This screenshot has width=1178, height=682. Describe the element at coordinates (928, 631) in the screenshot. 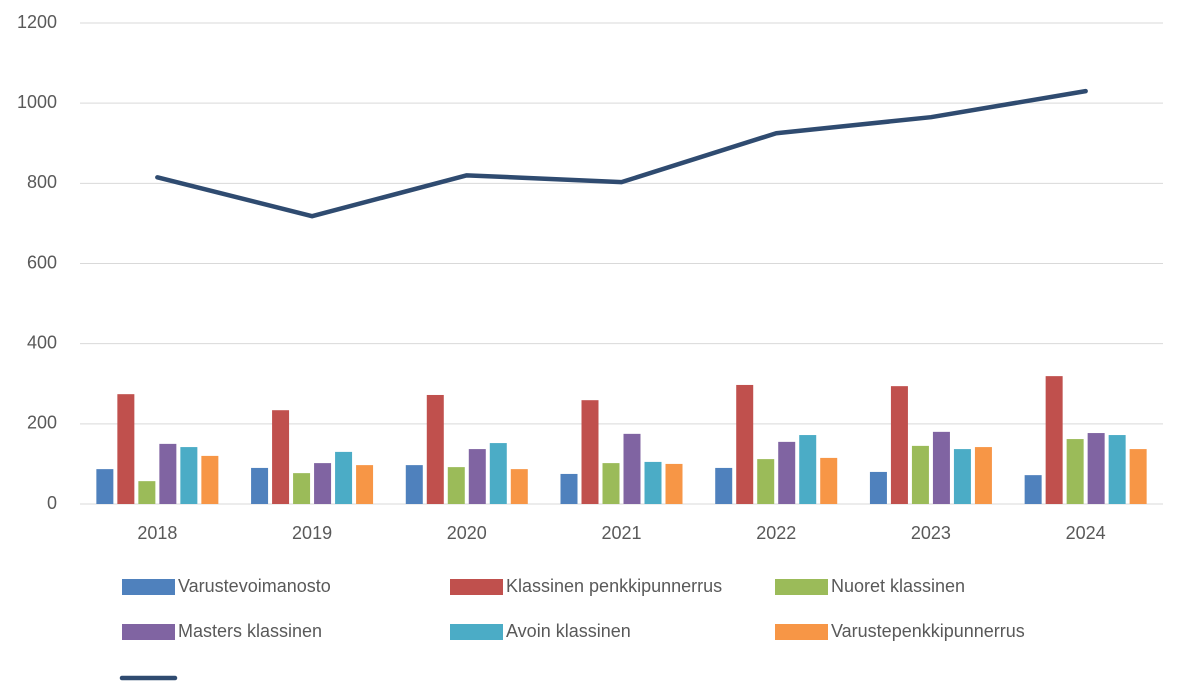

I see `legend-label: Varustepenkkipunnerrus` at that location.